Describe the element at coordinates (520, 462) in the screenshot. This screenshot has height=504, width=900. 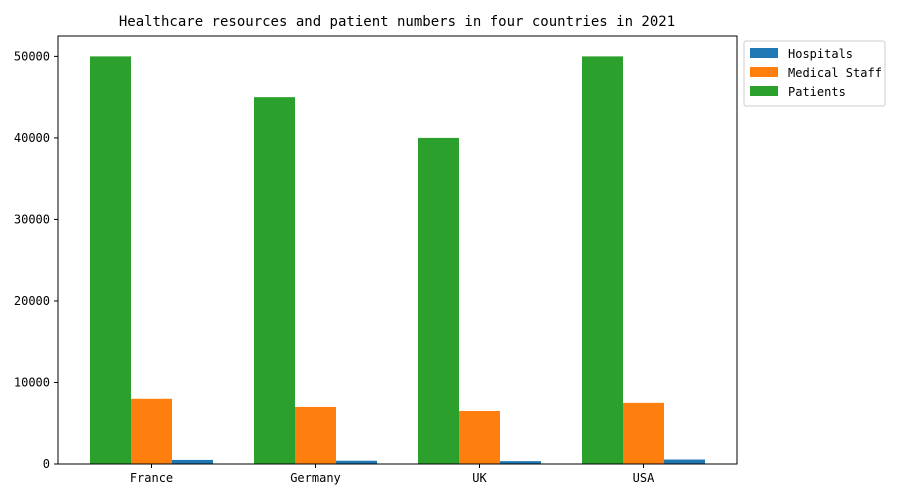
I see `bar-hospitals-uk` at that location.